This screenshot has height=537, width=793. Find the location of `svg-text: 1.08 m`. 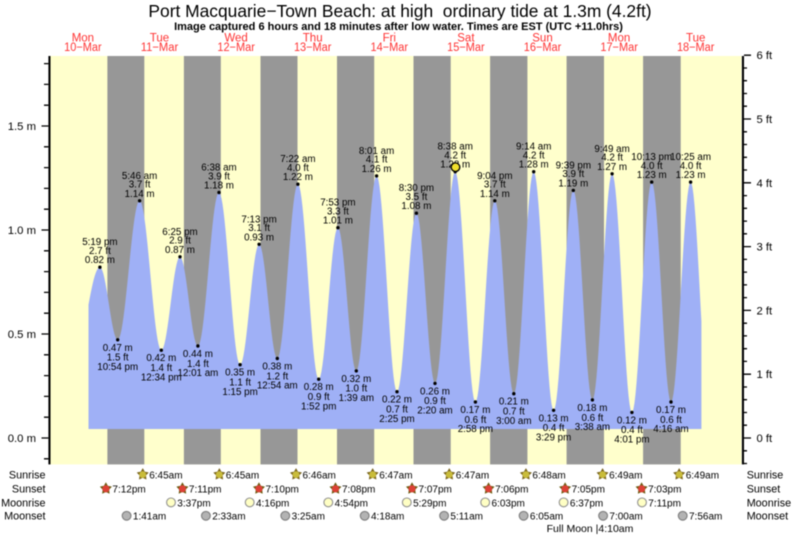

svg-text: 1.08 m is located at coordinates (416, 206).